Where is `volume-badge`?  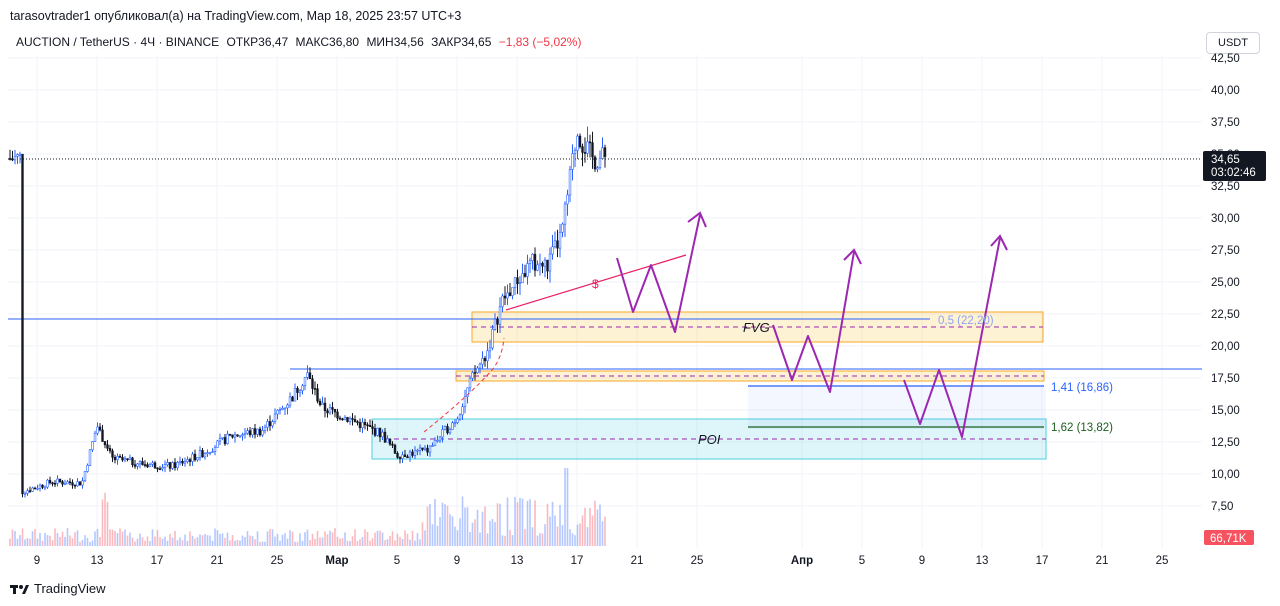 volume-badge is located at coordinates (1229, 537).